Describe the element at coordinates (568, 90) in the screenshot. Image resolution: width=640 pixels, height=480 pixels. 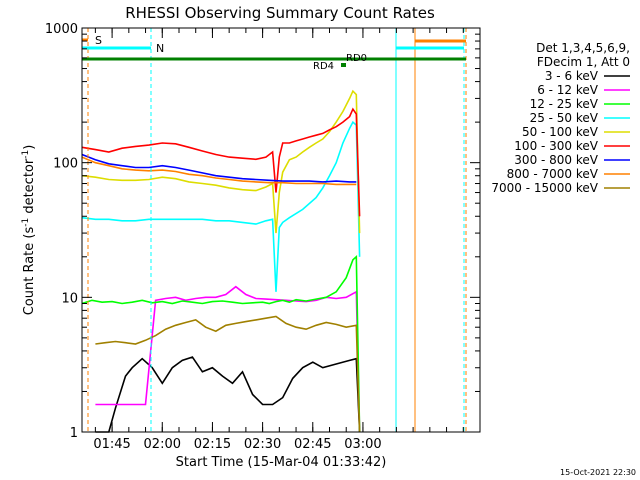
I see `legend-label-6-12-kev: 6 - 12 keV` at that location.